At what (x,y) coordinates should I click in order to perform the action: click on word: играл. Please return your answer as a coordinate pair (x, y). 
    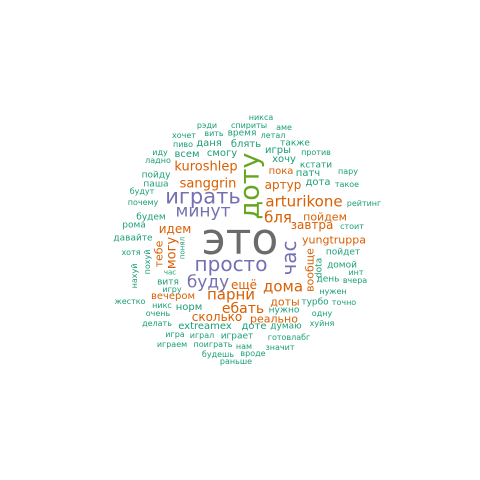
    Looking at the image, I should click on (202, 335).